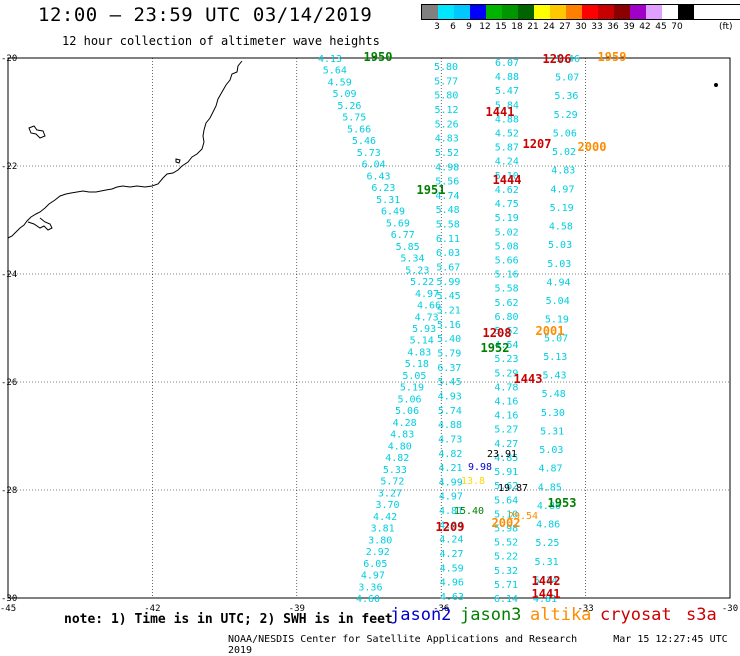 Image resolution: width=740 pixels, height=656 pixels. Describe the element at coordinates (506, 599) in the screenshot. I see `swh-value: 6.14` at that location.